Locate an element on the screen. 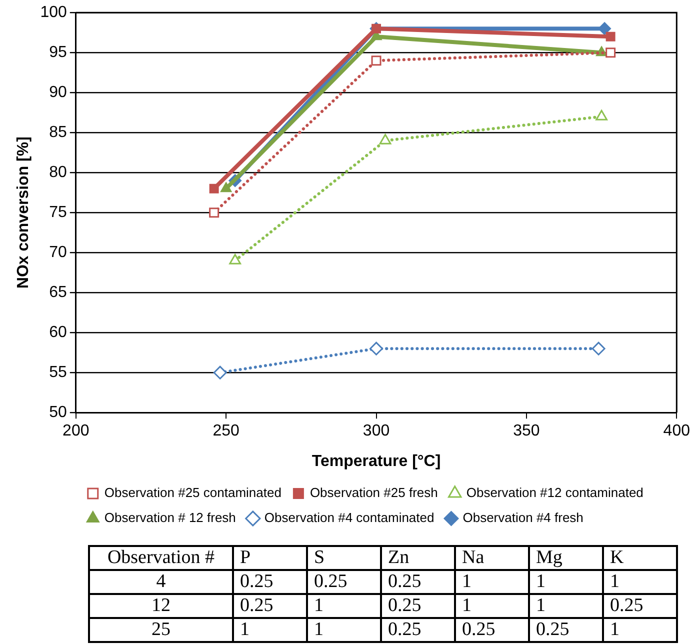  category-label: K is located at coordinates (640, 558).